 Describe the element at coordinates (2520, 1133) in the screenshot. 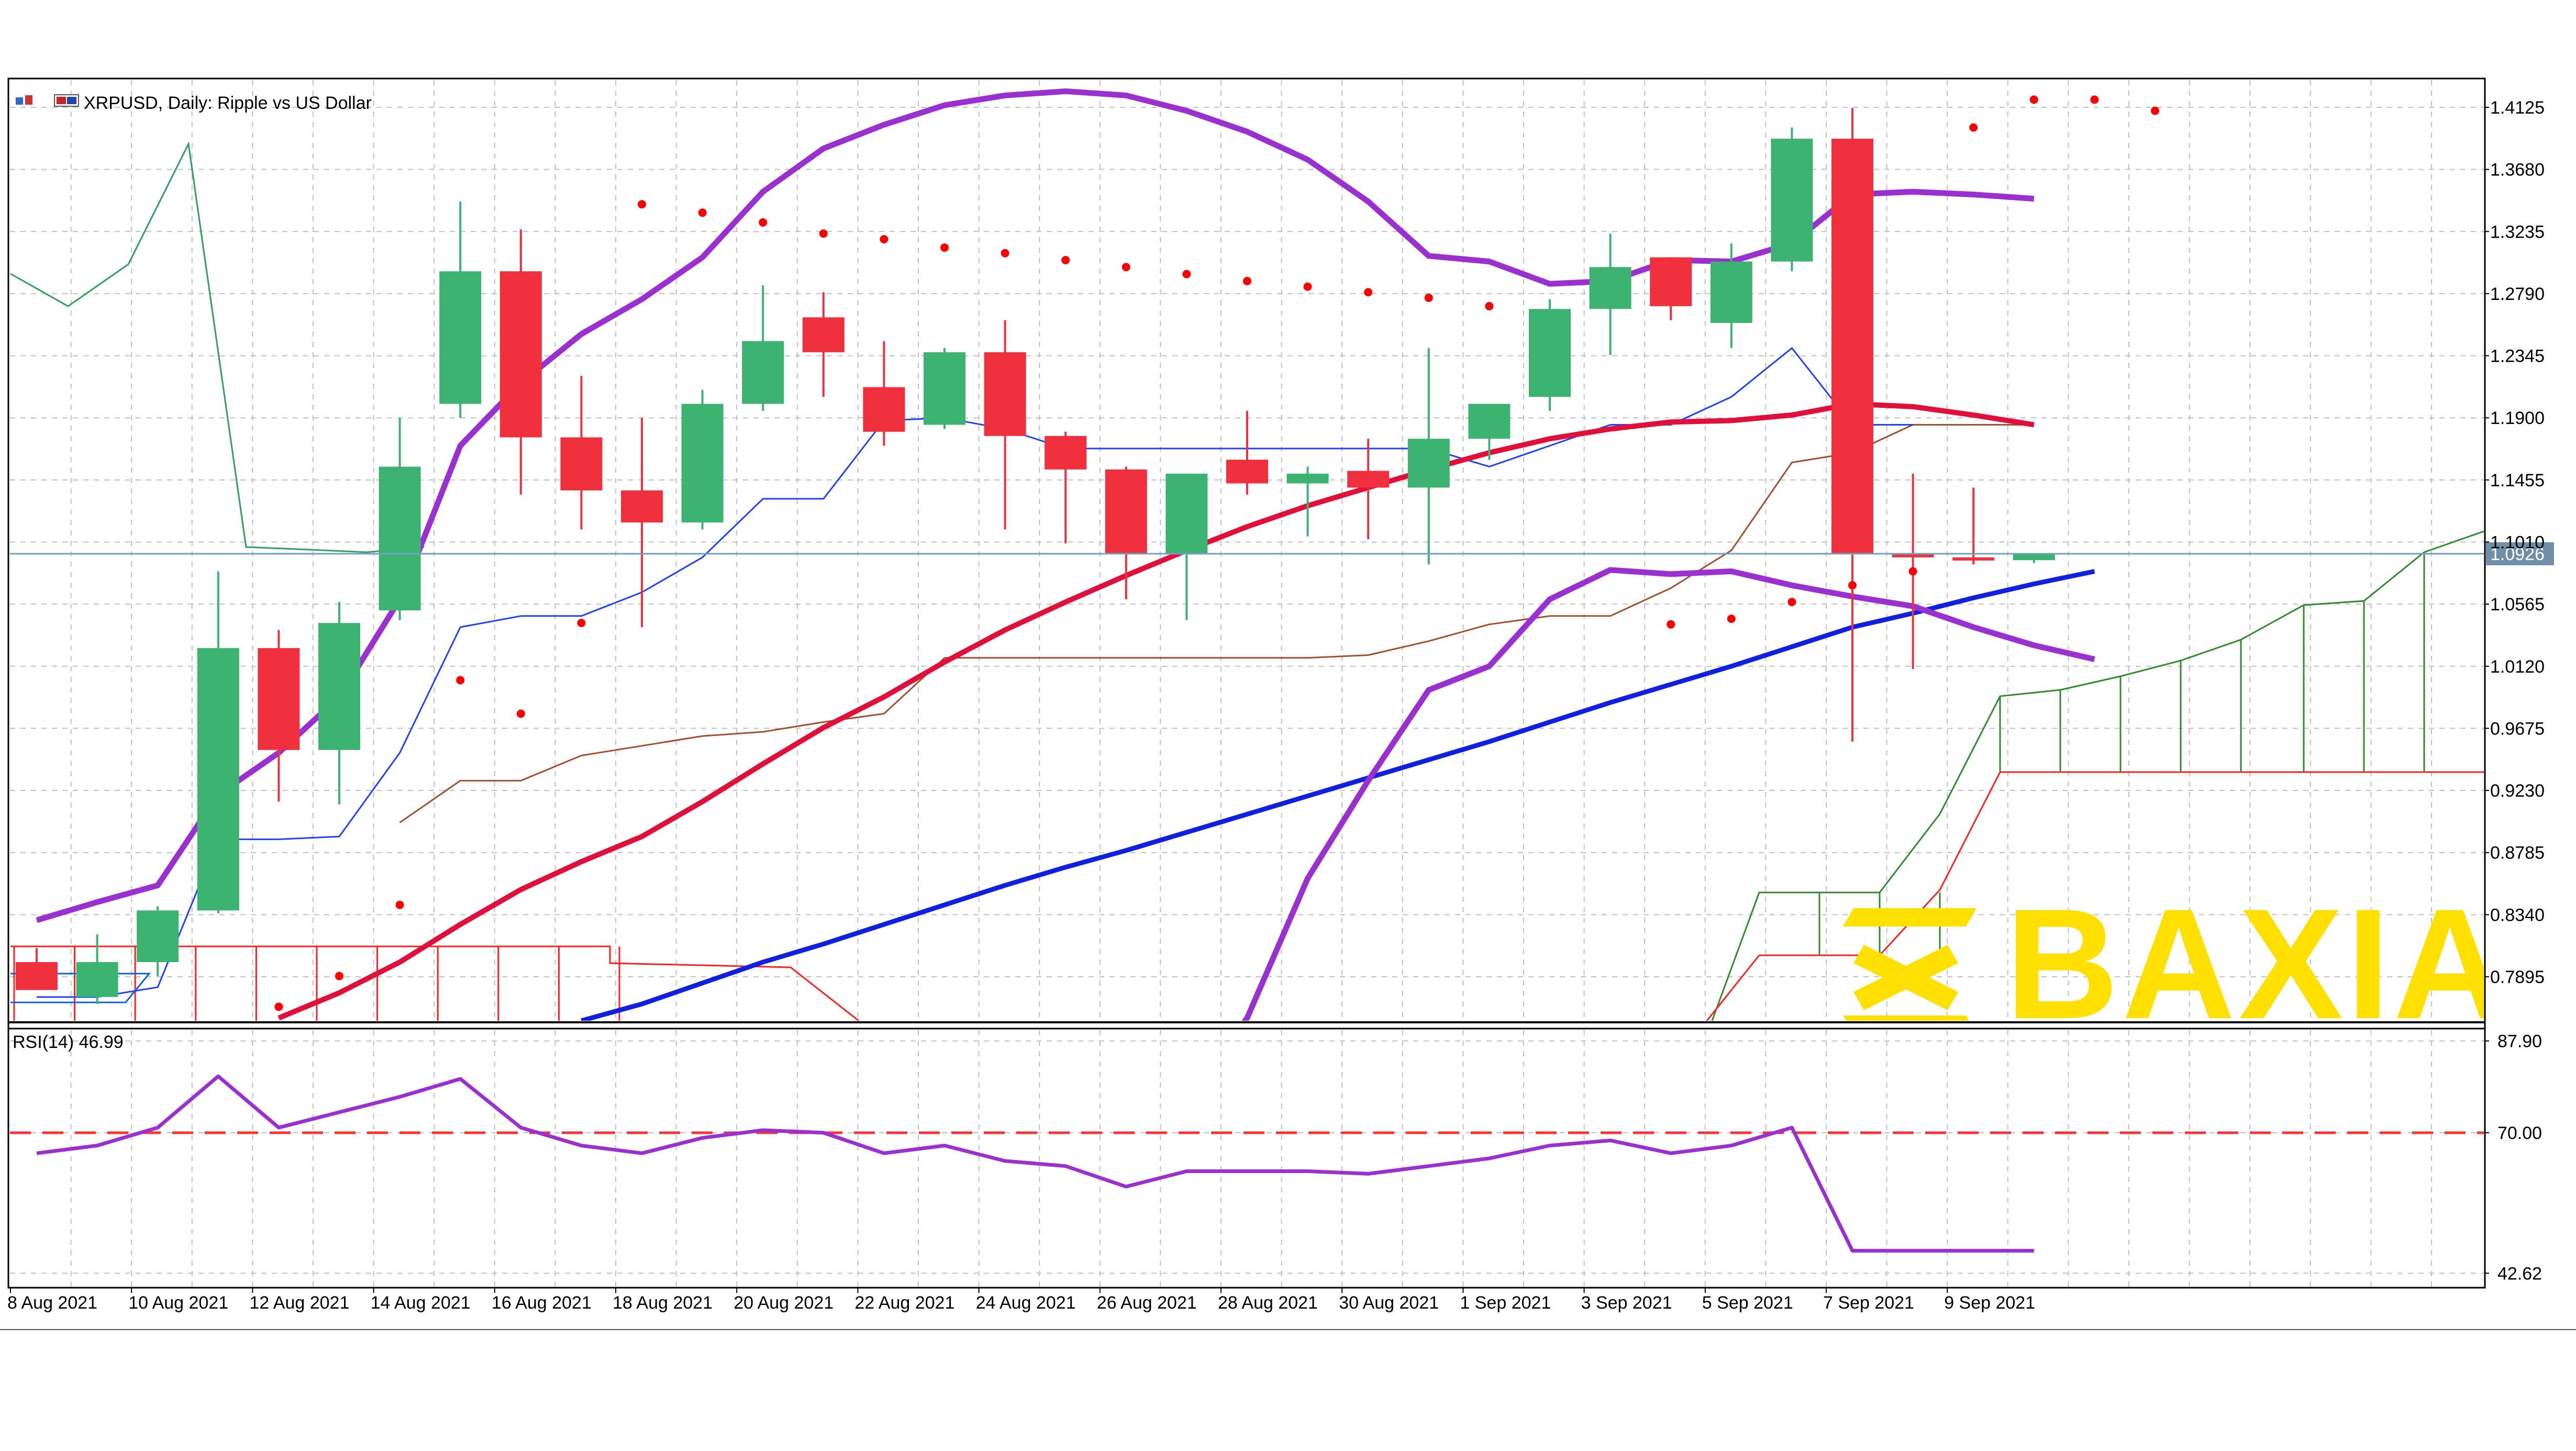

I see `rsi-tick-label: 70.00` at that location.